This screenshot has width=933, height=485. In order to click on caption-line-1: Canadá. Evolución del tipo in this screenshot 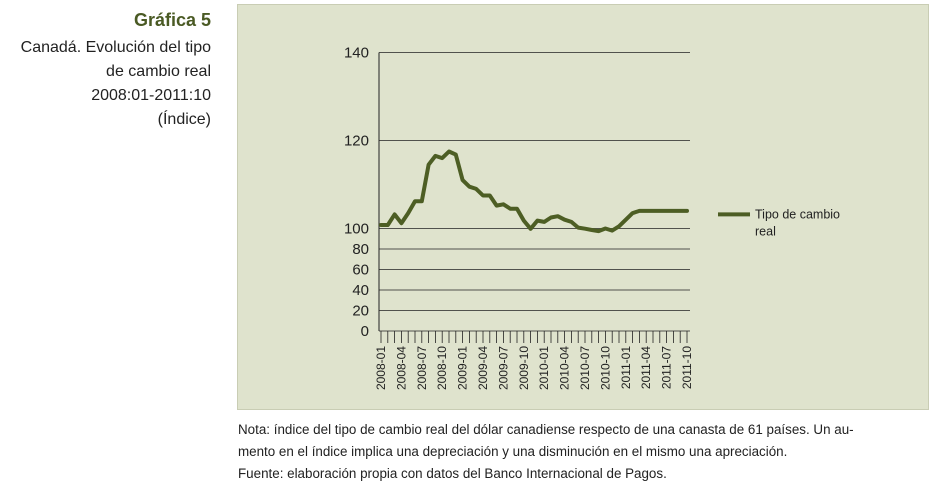, I will do `click(115, 47)`.